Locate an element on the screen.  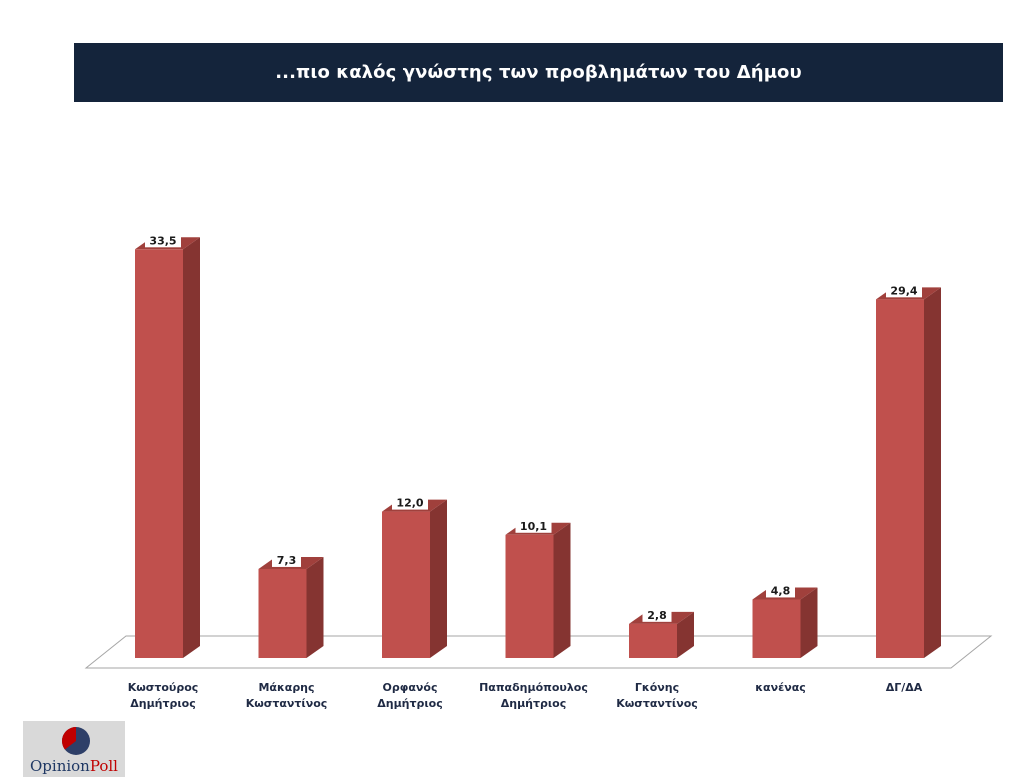
data-label: 7,3 is located at coordinates (286, 559).